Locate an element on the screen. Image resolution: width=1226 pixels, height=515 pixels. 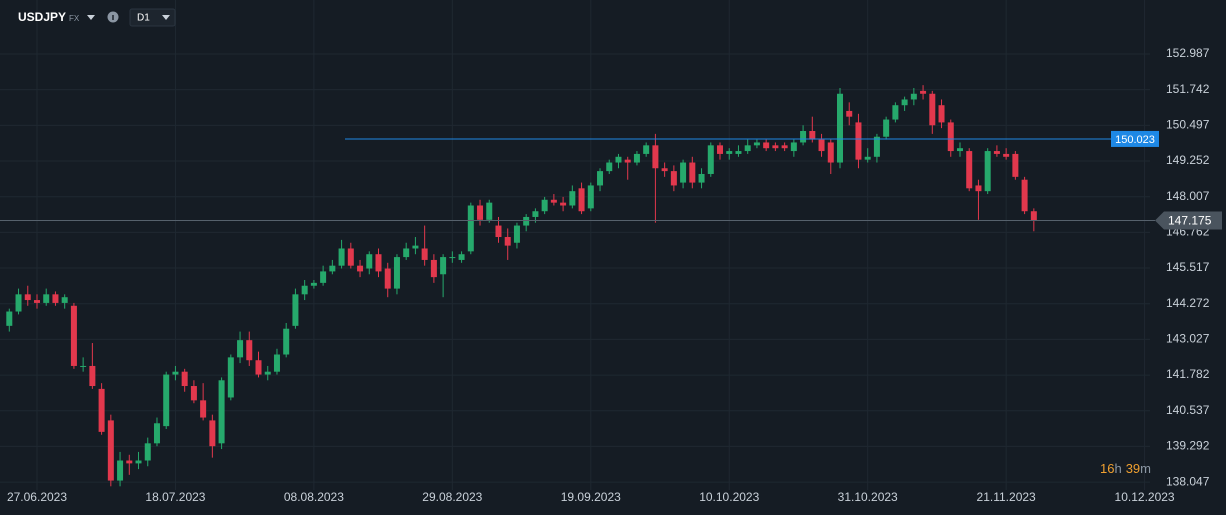
level-label: 150.023 is located at coordinates (1135, 140).